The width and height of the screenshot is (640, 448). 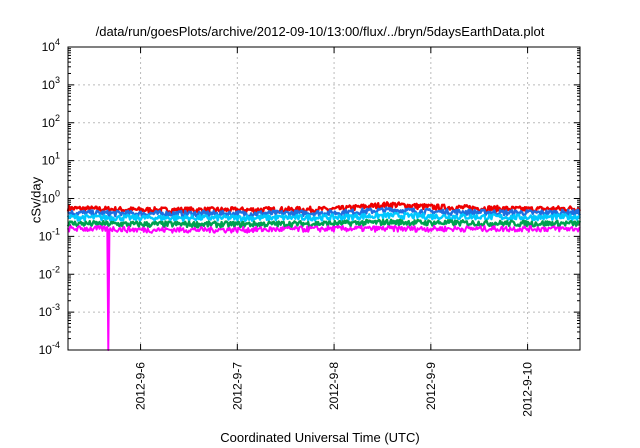 What do you see at coordinates (49, 310) in the screenshot?
I see `y-tick-label: 10⁻³` at bounding box center [49, 310].